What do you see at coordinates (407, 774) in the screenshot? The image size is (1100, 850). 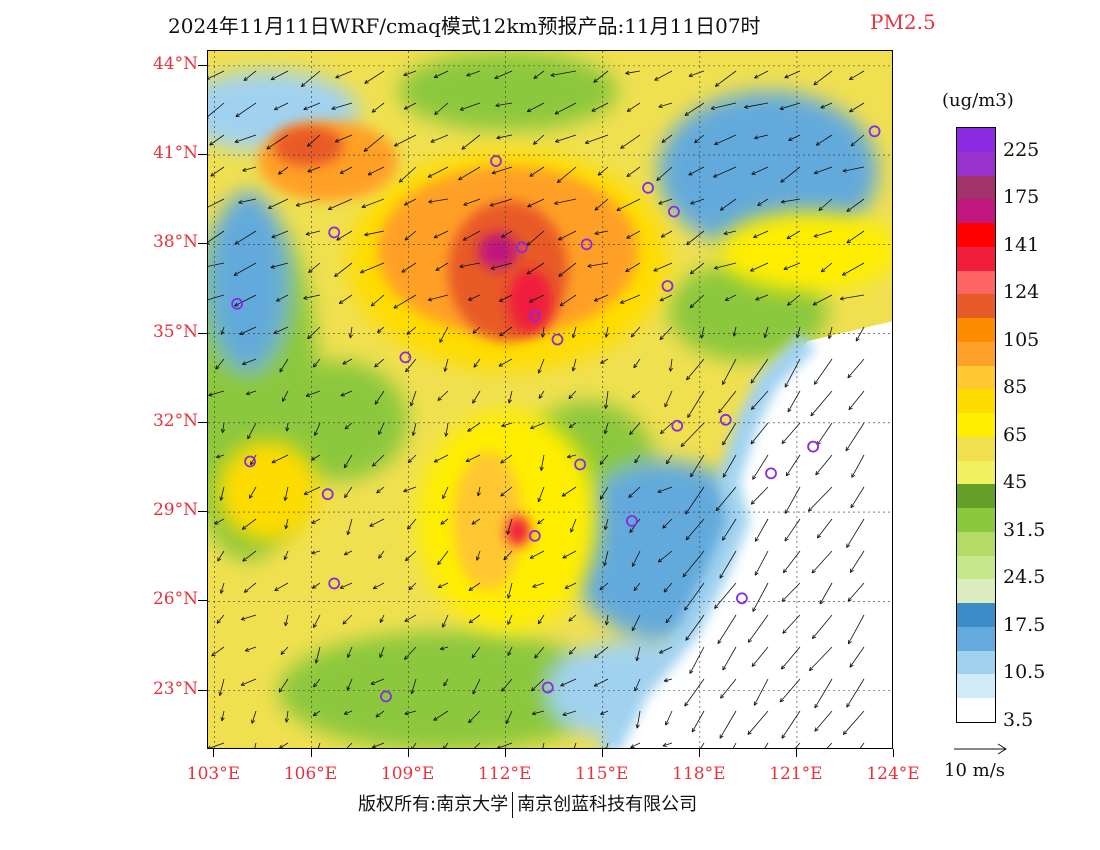 I see `lon-tick-label: 109°E` at bounding box center [407, 774].